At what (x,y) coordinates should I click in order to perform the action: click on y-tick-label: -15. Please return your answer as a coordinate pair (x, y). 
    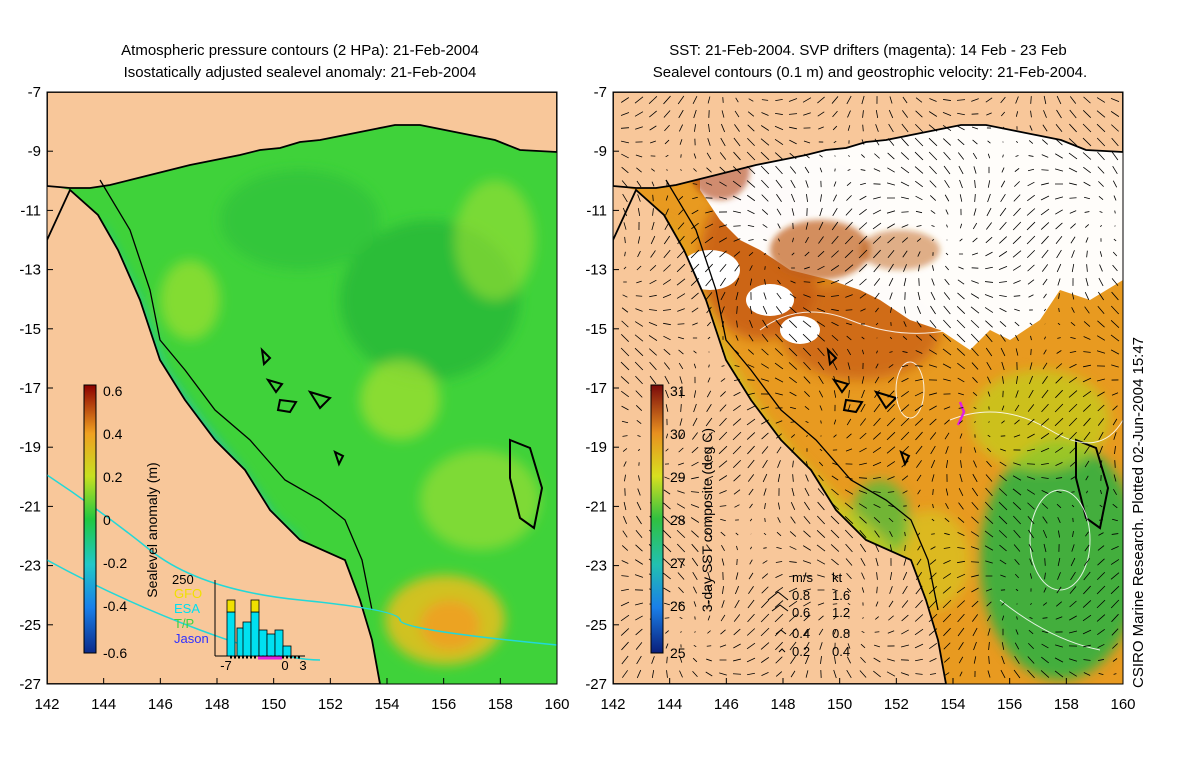
    Looking at the image, I should click on (596, 329).